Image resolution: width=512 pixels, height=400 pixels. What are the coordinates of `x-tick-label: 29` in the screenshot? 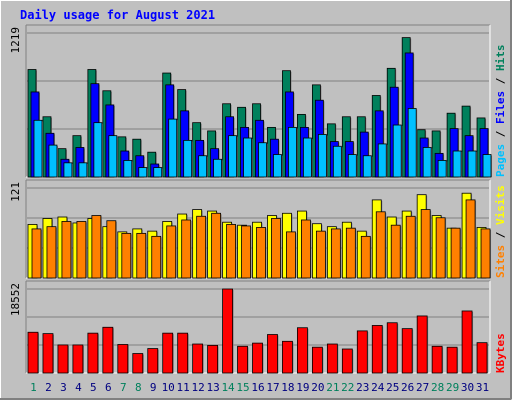 It's located at (452, 387).